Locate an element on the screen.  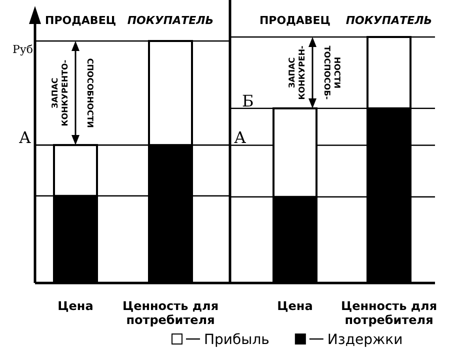
text: ЗАПАС КОНКУРЕН- ТОСПОСОБ- НОСТИ is located at coordinates (315, 73).